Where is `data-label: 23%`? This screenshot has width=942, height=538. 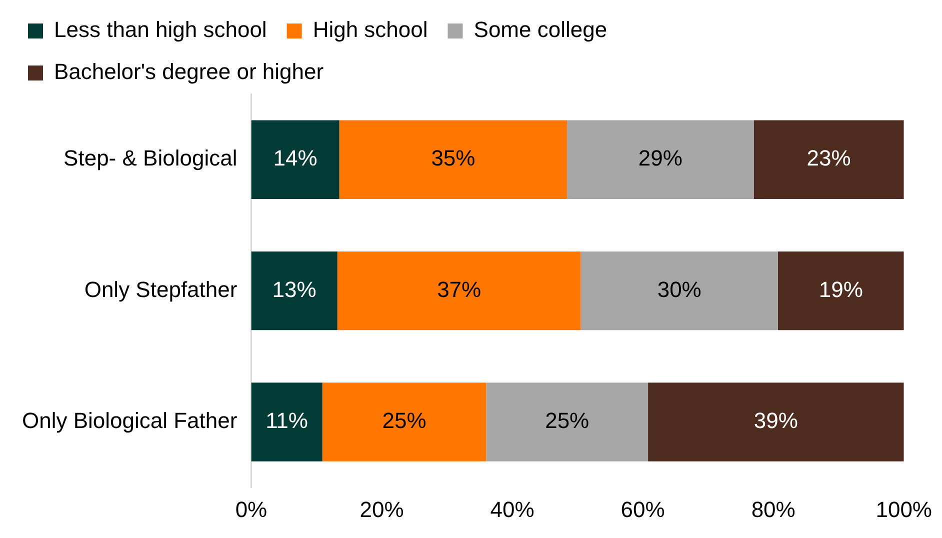 data-label: 23% is located at coordinates (828, 158).